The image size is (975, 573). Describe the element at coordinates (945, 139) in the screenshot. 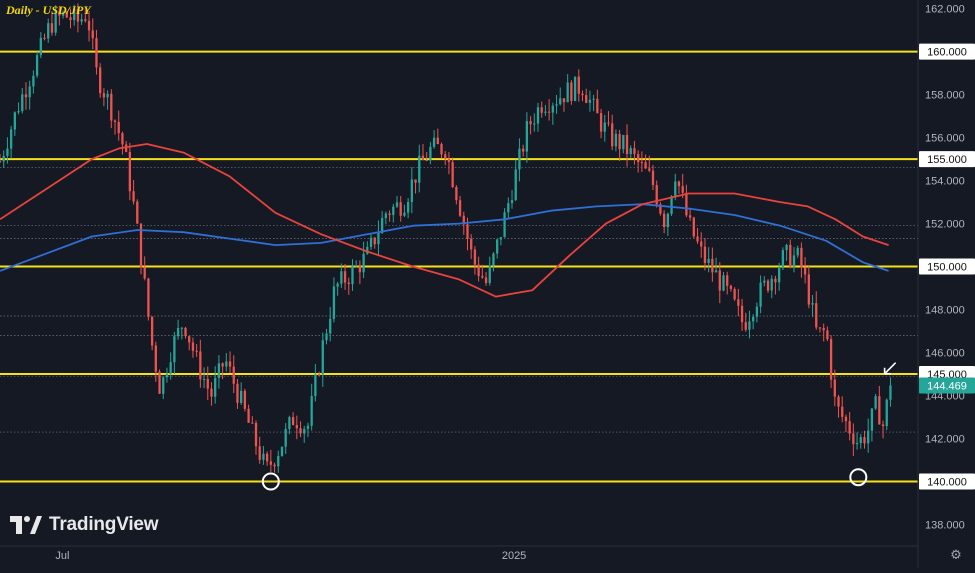

I see `y-tick-label: 156.000` at that location.